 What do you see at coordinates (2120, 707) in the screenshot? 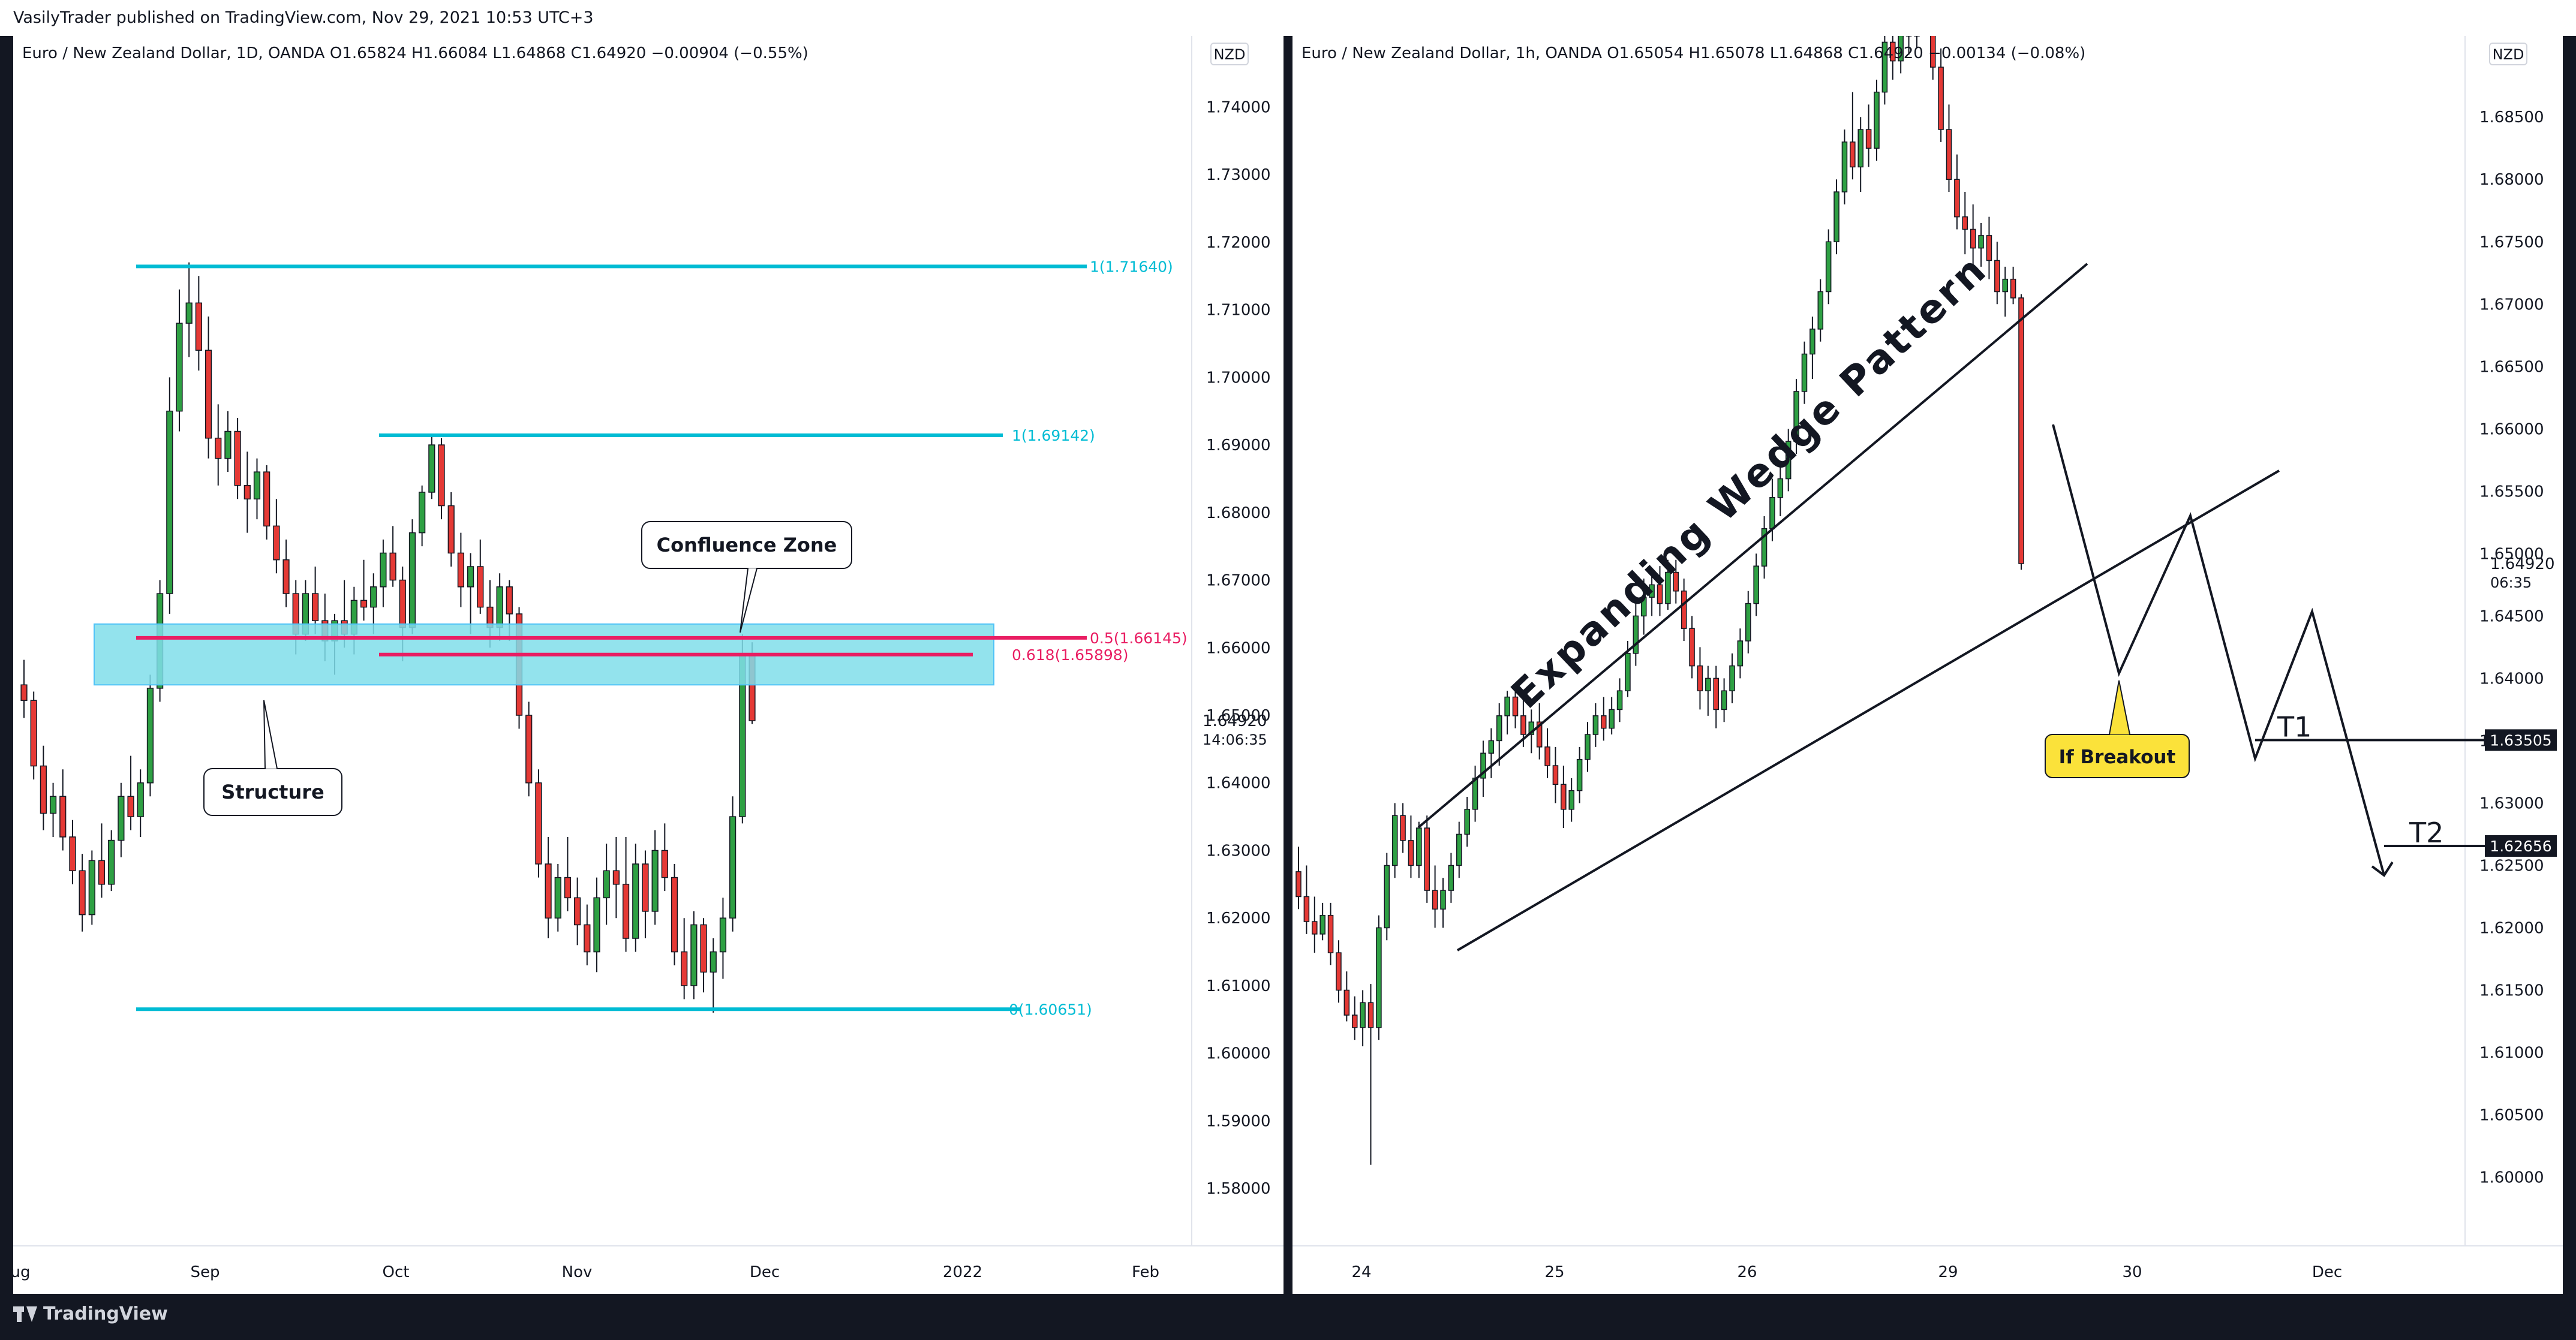
I see `breakout-callout-pointer` at bounding box center [2120, 707].